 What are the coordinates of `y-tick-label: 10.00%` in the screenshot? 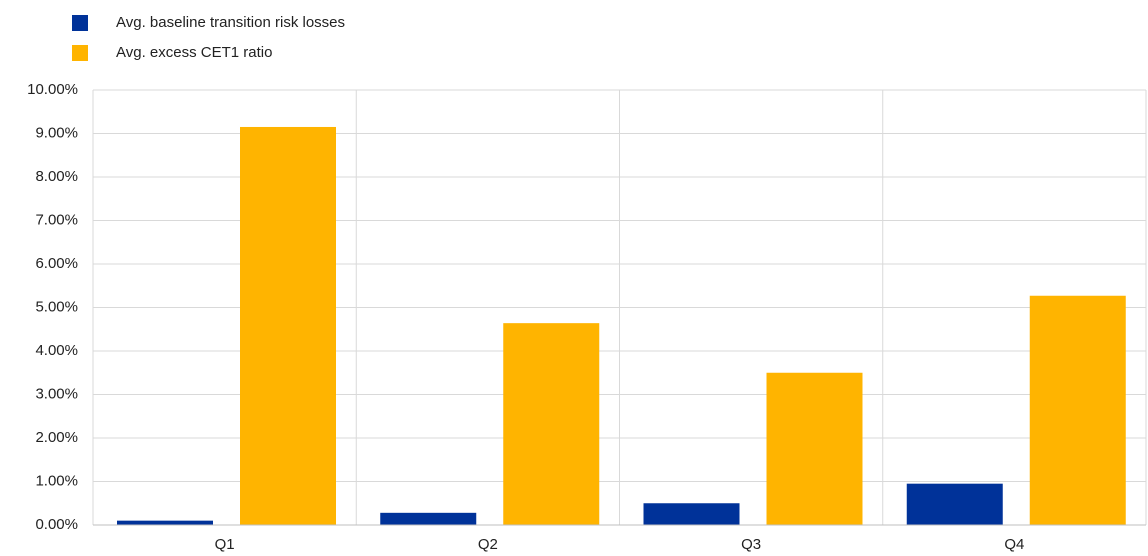 It's located at (52, 89).